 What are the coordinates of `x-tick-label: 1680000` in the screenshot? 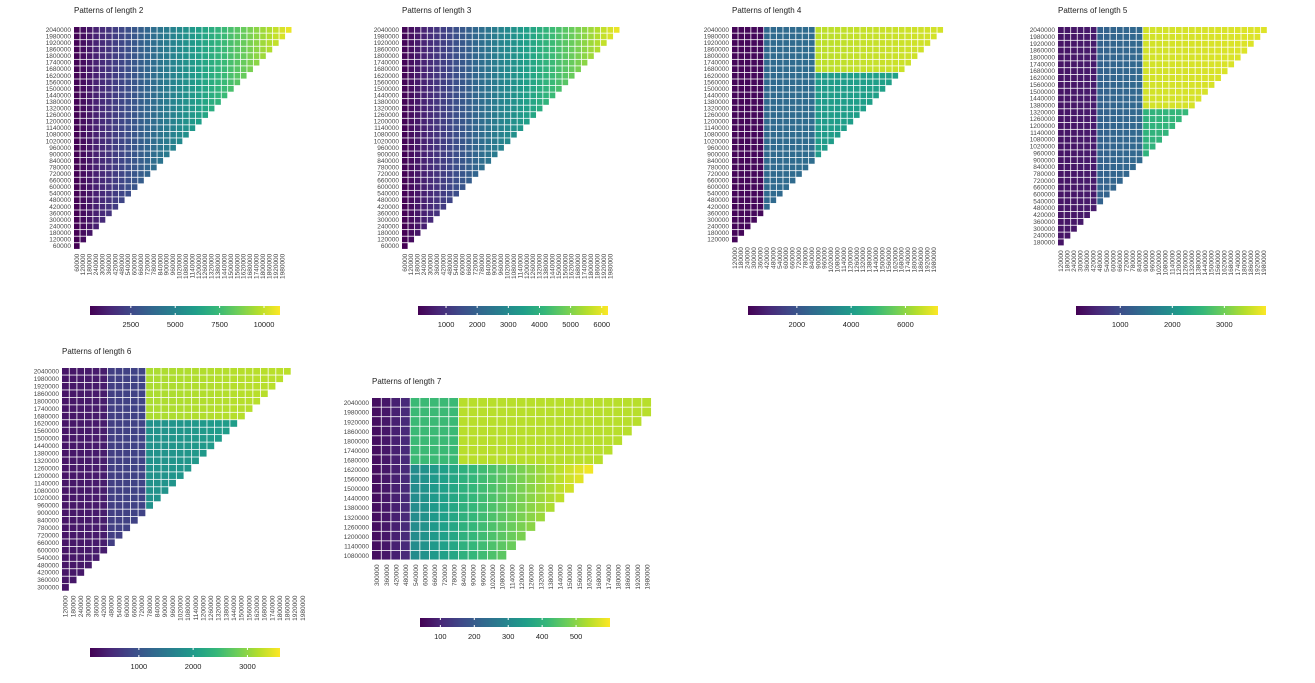 It's located at (902, 260).